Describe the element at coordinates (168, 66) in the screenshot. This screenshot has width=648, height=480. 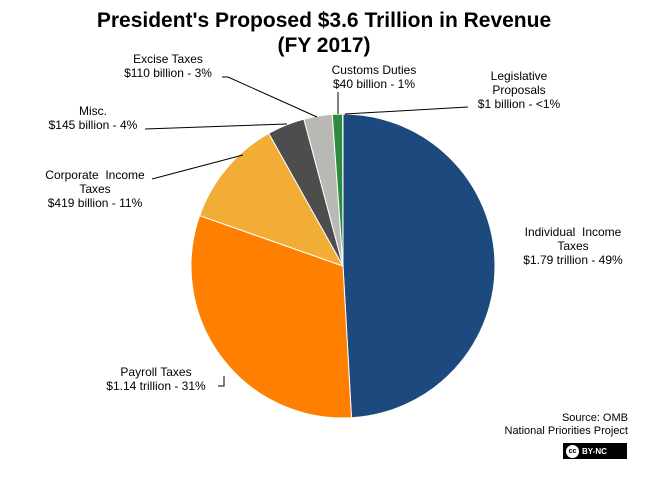
I see `slice-label: Excise Taxes $110 billion - 3%` at that location.